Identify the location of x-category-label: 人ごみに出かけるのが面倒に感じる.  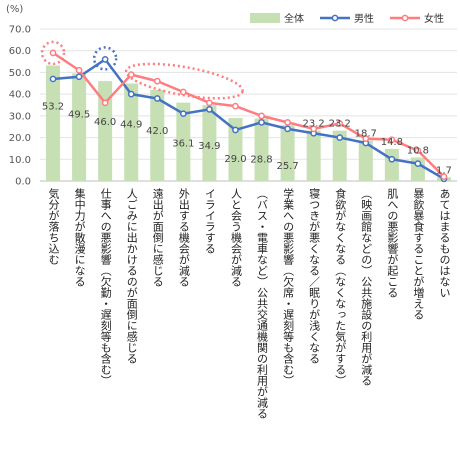
(131, 276).